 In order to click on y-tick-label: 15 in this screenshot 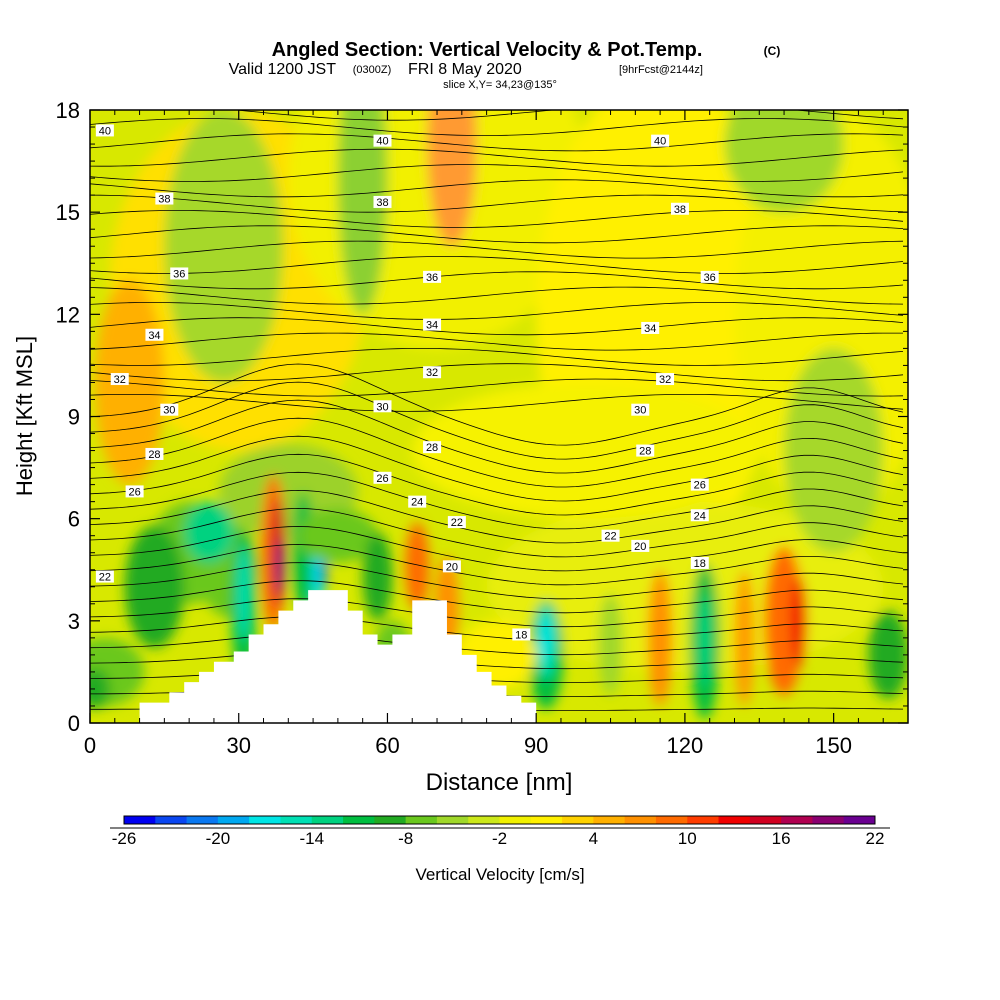, I will do `click(68, 212)`.